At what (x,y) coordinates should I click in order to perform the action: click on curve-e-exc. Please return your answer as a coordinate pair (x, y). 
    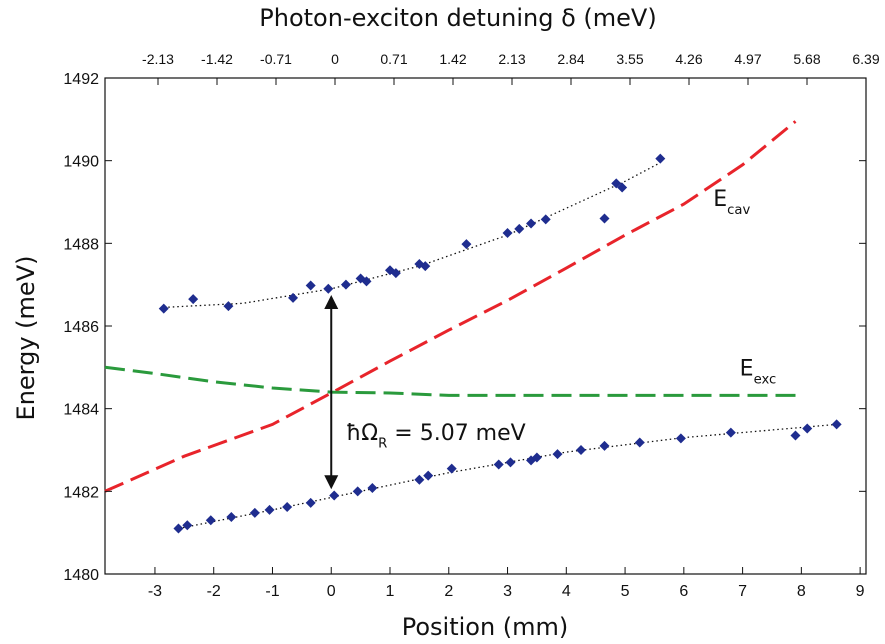
    Looking at the image, I should click on (450, 381).